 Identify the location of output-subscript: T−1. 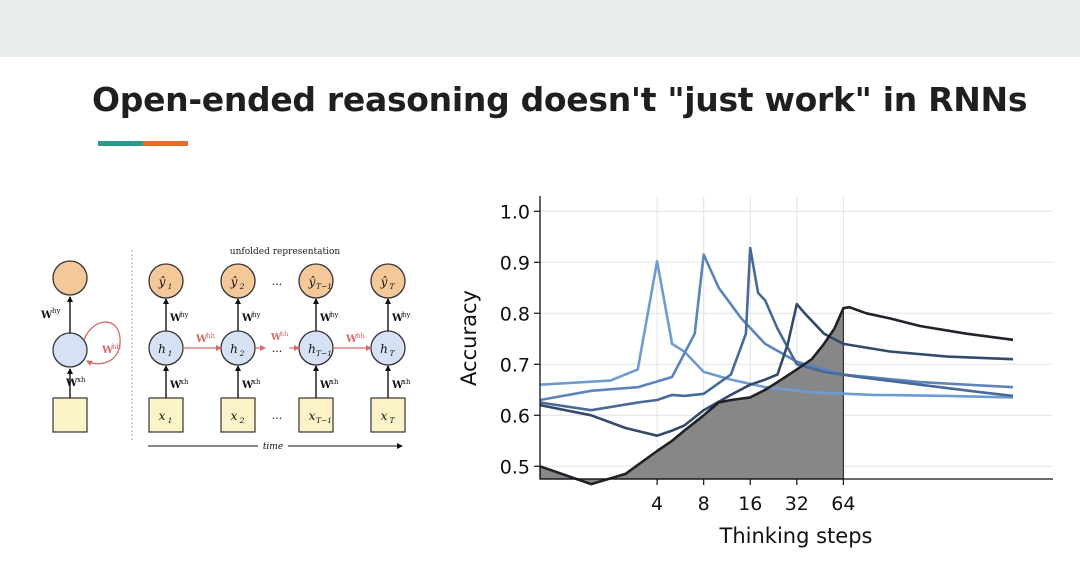
(324, 286).